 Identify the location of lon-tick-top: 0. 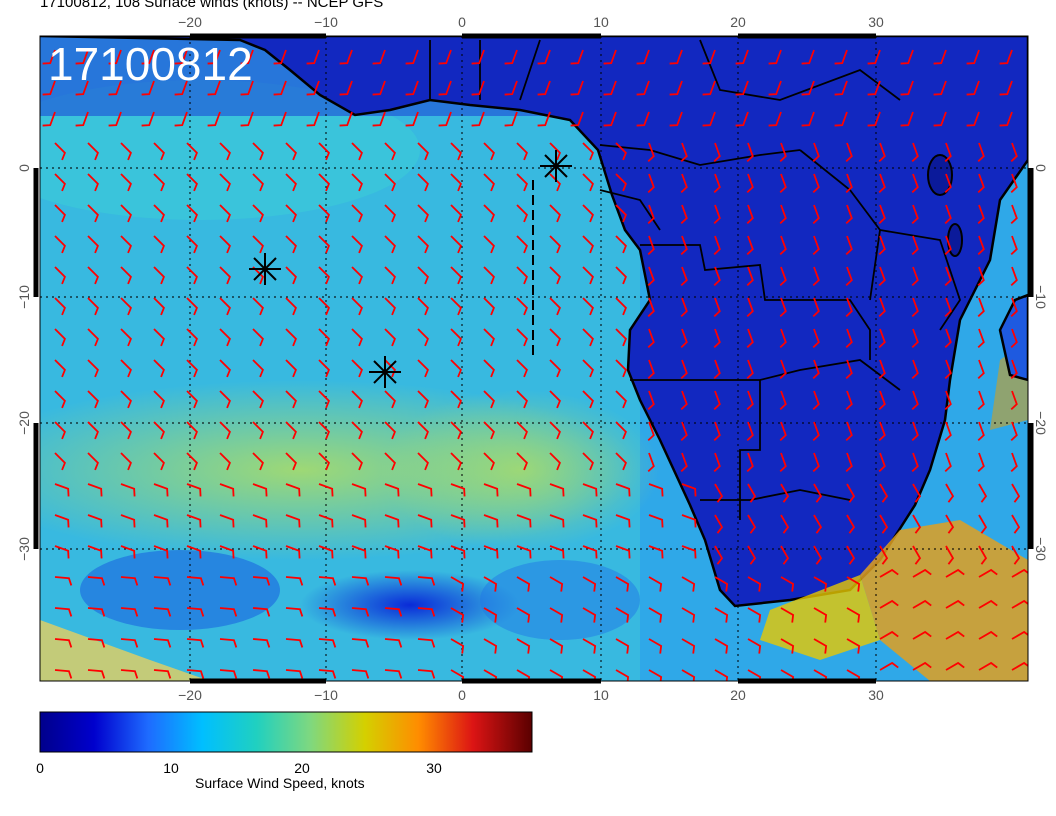
(462, 22).